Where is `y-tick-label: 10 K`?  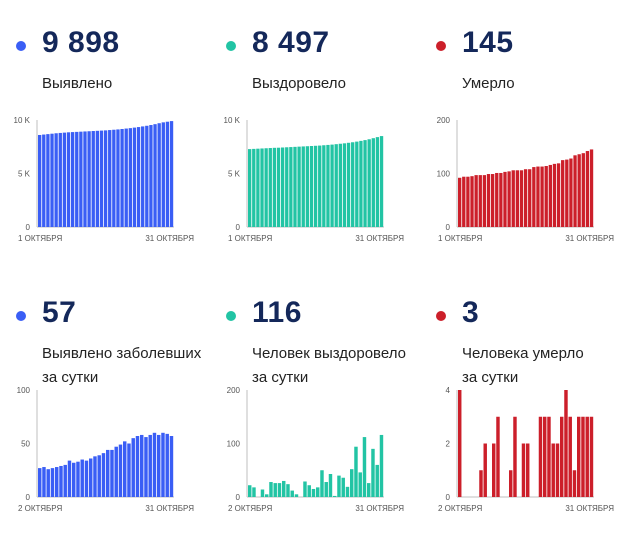
y-tick-label: 10 K is located at coordinates (22, 120).